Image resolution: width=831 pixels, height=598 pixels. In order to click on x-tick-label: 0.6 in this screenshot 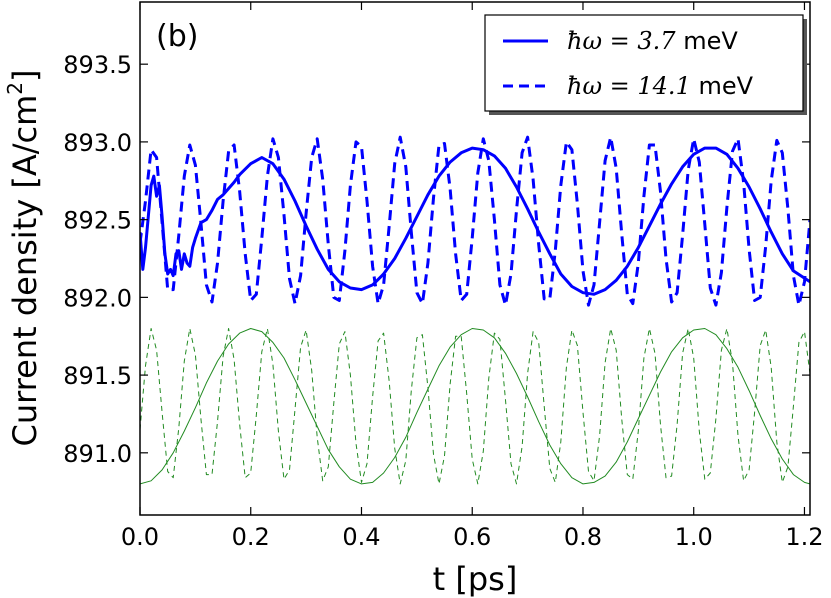, I will do `click(472, 537)`.